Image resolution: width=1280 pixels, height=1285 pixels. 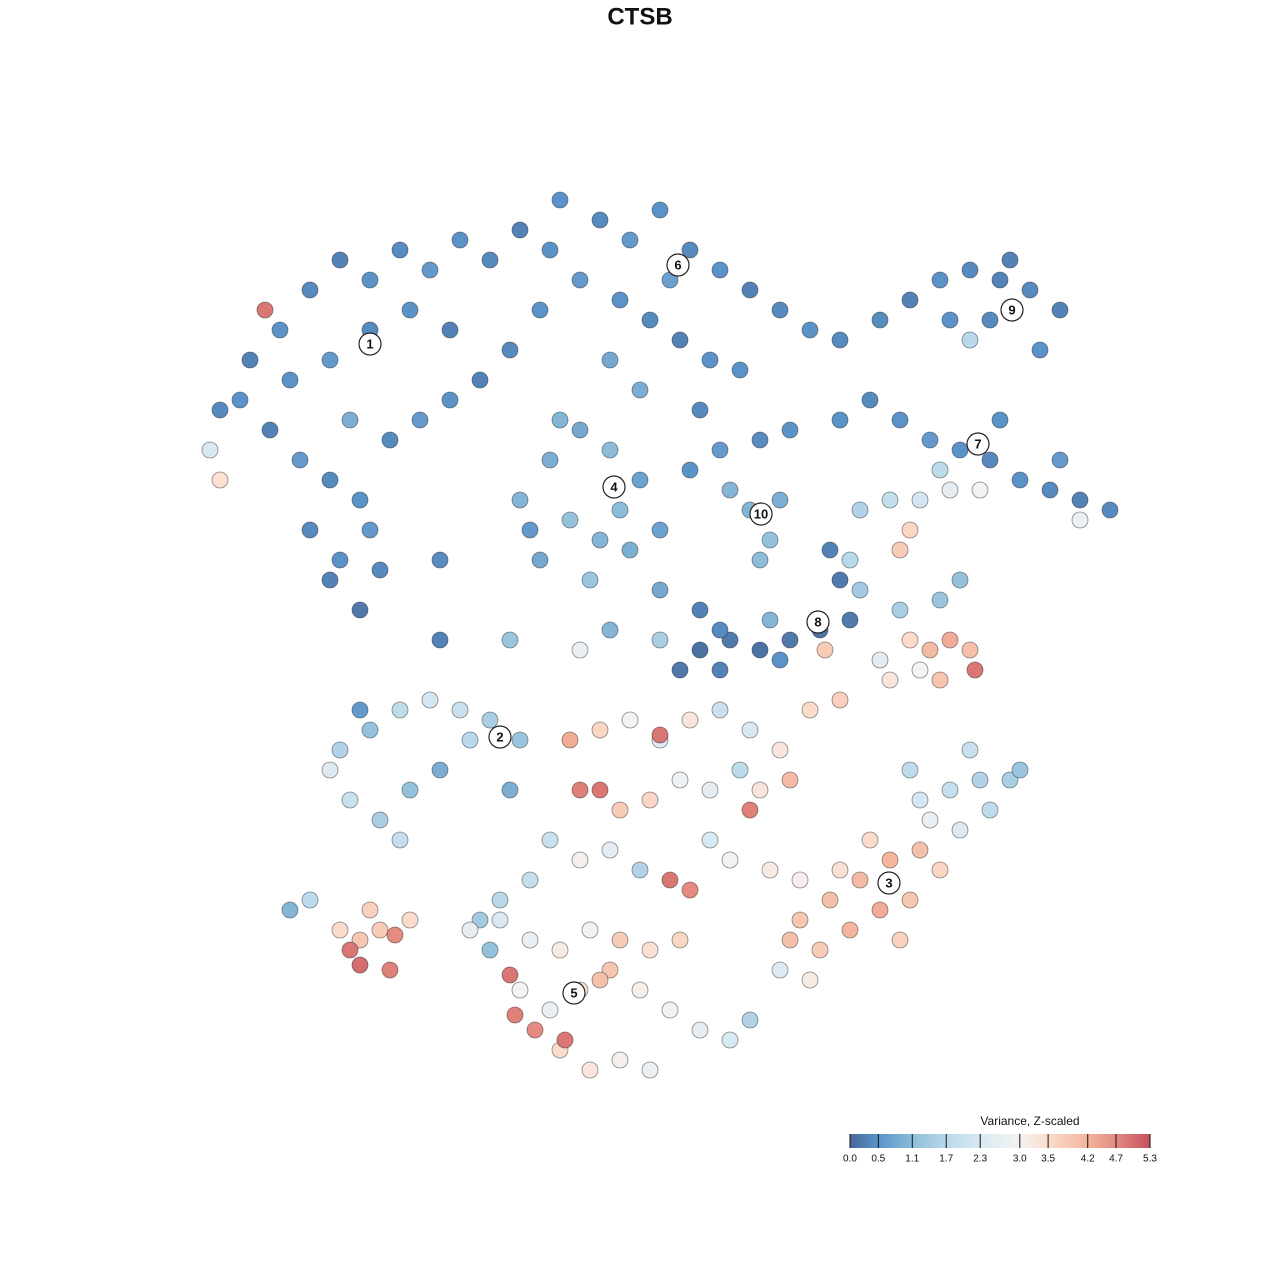 What do you see at coordinates (1116, 1159) in the screenshot?
I see `colorbar-tick-label: 4.7` at bounding box center [1116, 1159].